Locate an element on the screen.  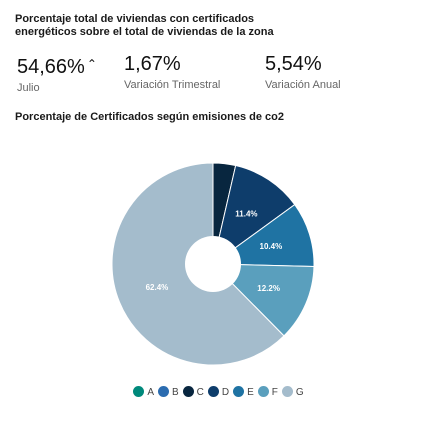
legend-label-b: B is located at coordinates (175, 392).